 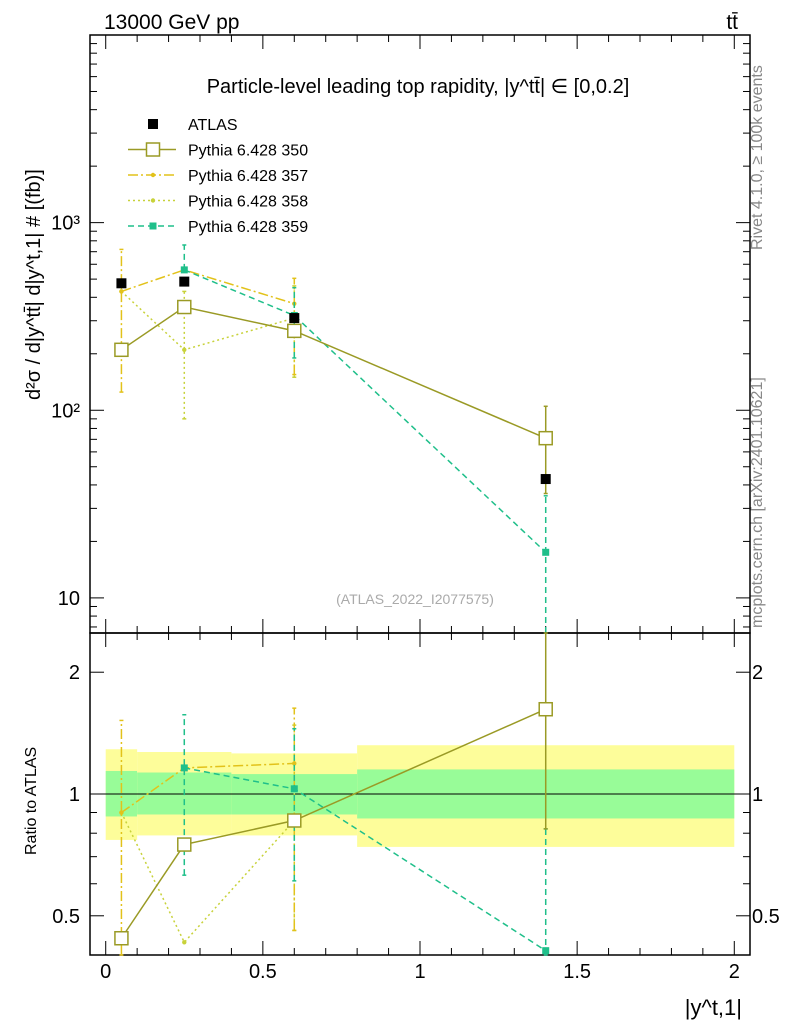 I want to click on x-axis-label: |y^t,1|, so click(x=713, y=1007).